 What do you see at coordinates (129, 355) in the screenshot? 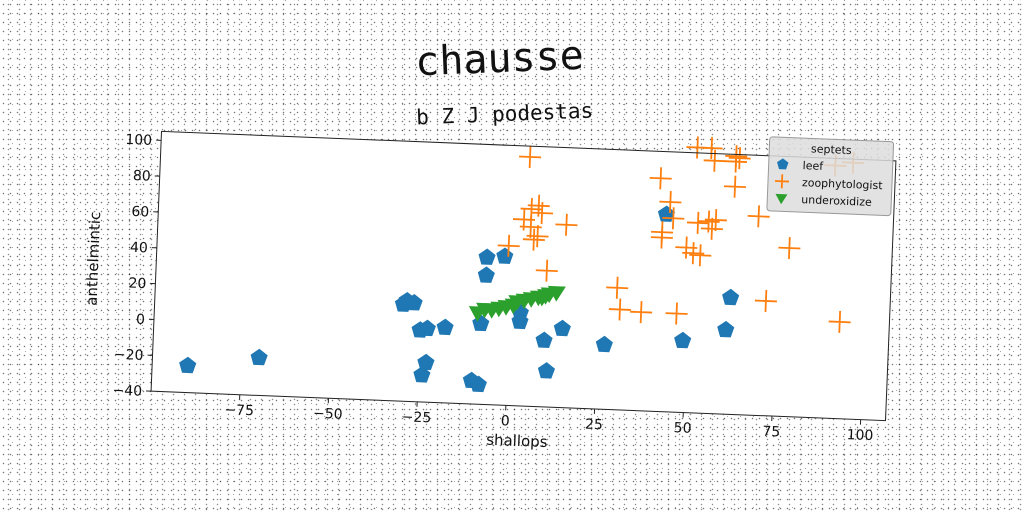
I see `y-tick-label: −20` at bounding box center [129, 355].